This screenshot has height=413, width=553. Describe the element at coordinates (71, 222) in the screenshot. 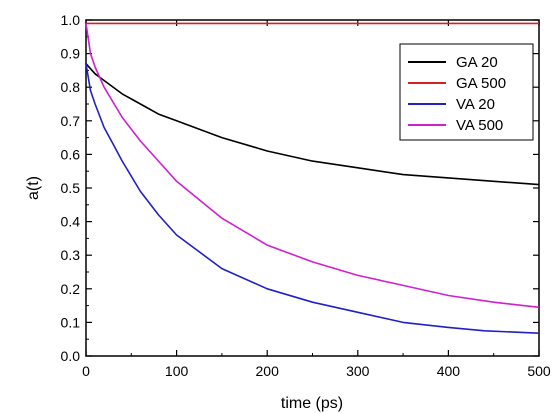

I see `y-tick-label: 0.4` at that location.